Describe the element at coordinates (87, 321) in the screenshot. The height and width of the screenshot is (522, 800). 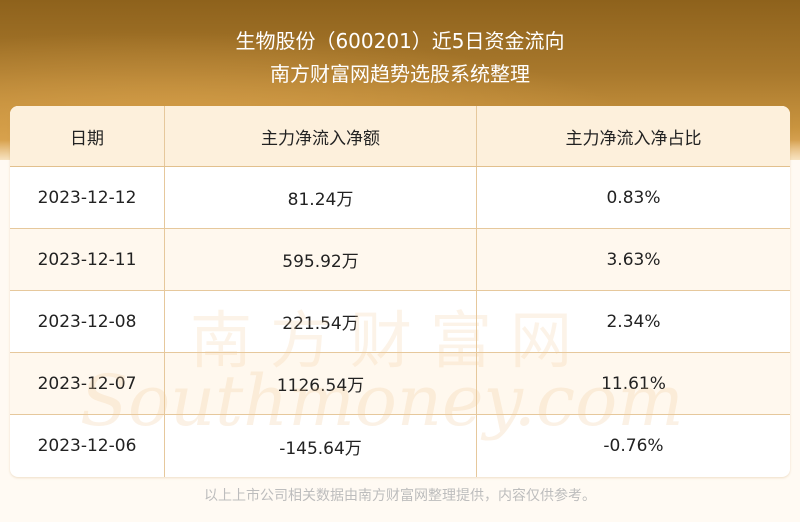
I see `date-cell: 2023-12-08` at that location.